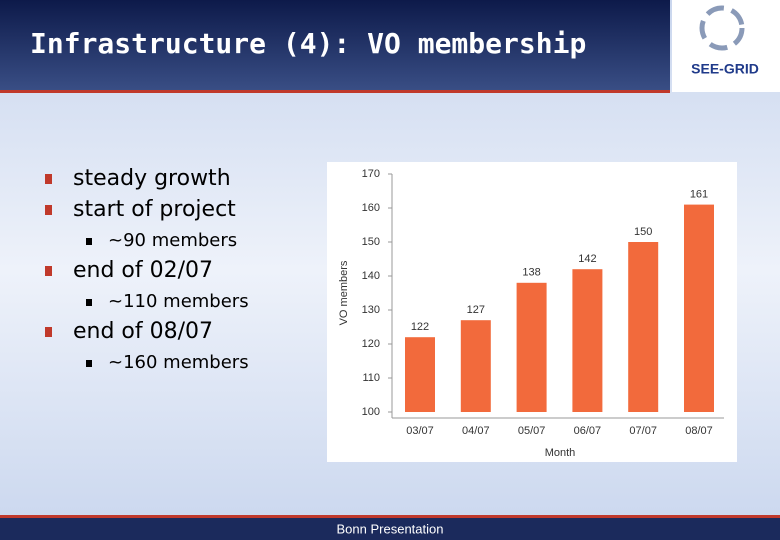  I want to click on x-tick-label: 04/07, so click(476, 431).